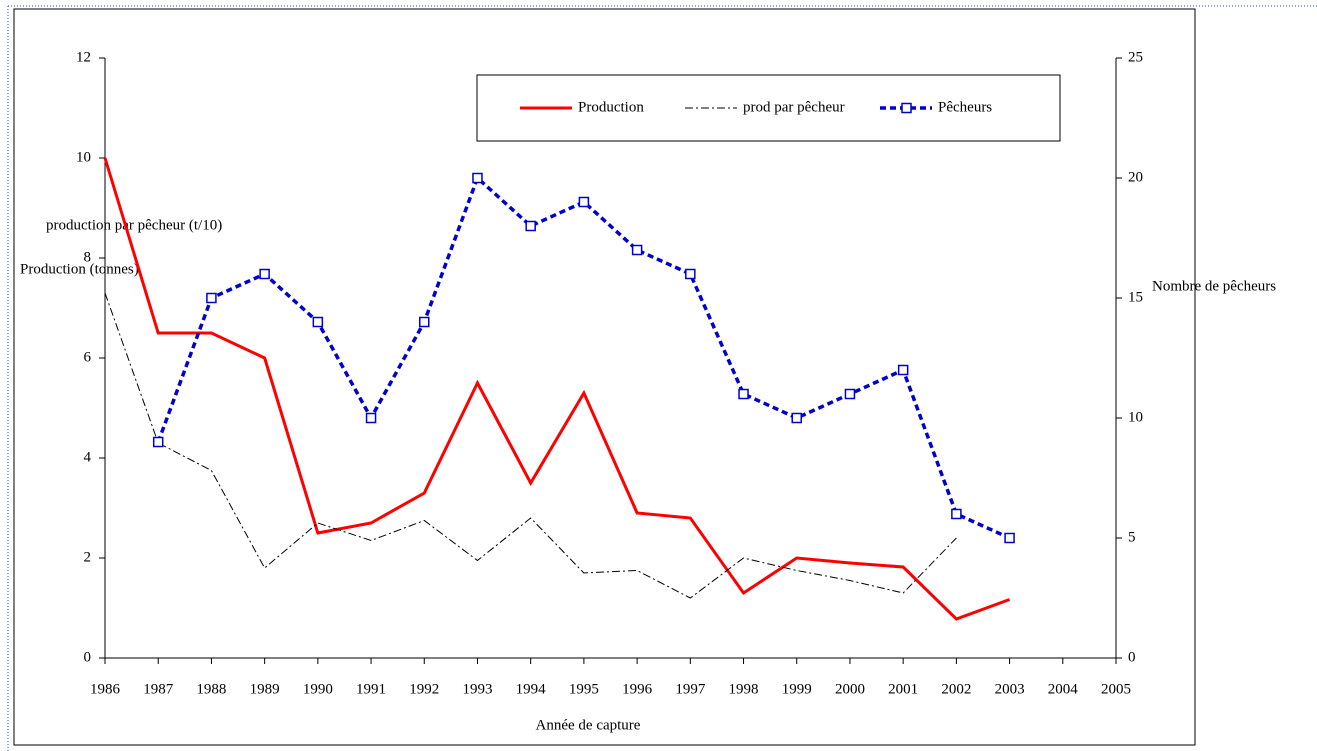  Describe the element at coordinates (1116, 689) in the screenshot. I see `x-tick-label: 2005` at that location.